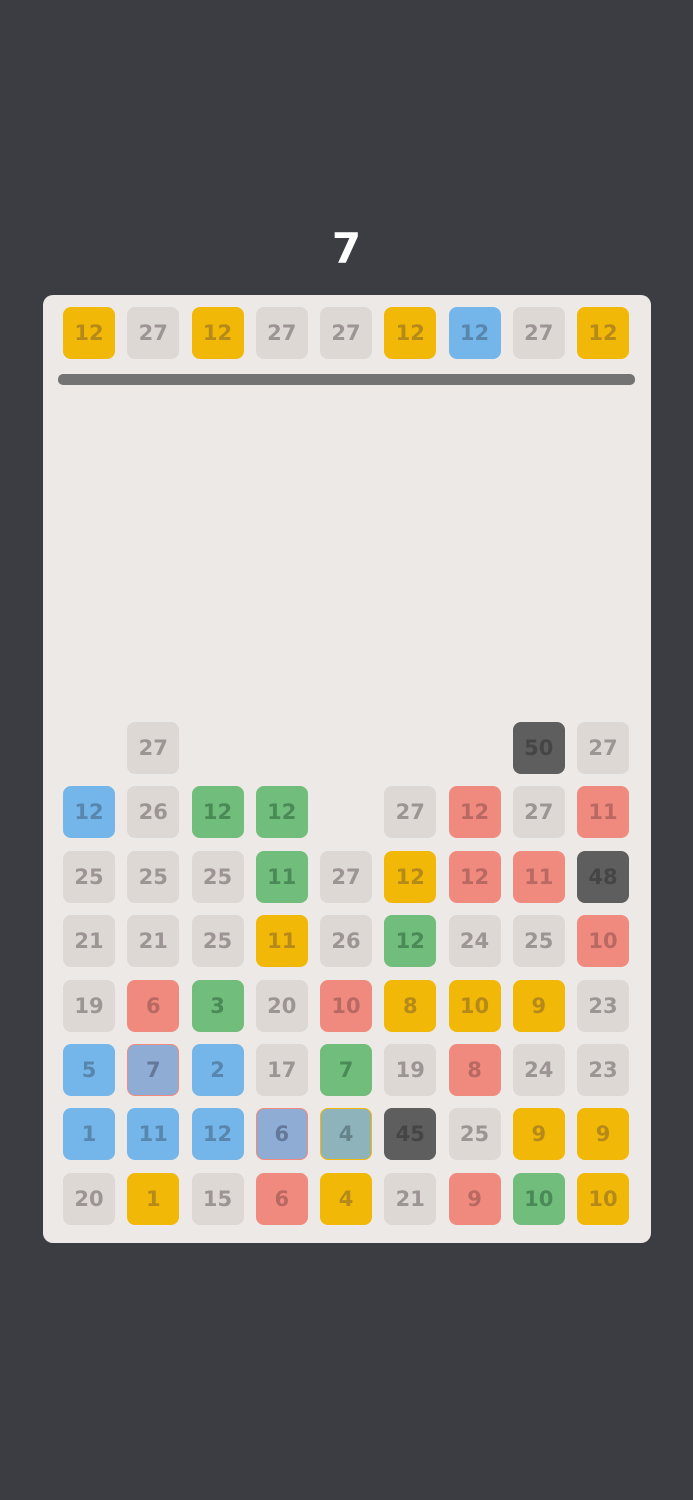  I want to click on grid-tile: 5, so click(89, 1070).